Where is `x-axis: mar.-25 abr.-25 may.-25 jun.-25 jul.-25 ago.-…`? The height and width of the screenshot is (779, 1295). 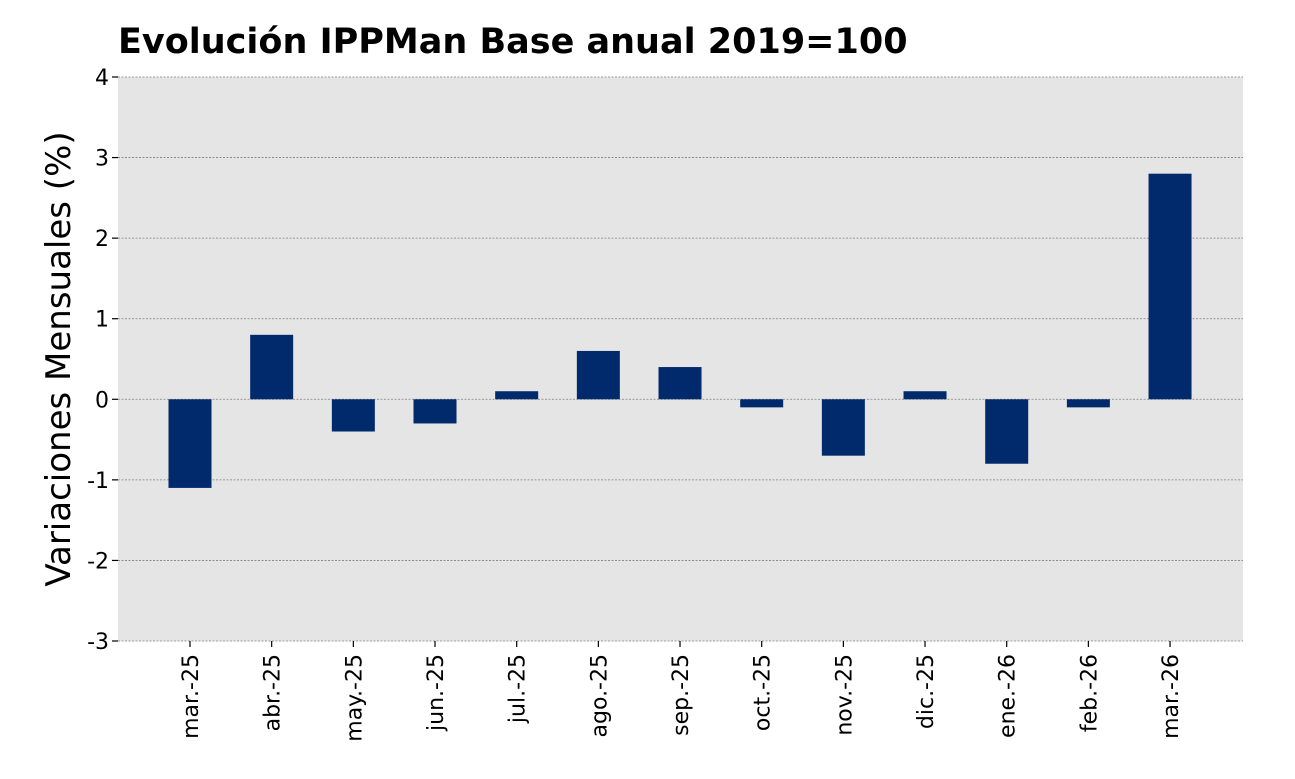
x-axis: mar.-25 abr.-25 may.-25 jun.-25 jul.-25 ago.-… is located at coordinates (681, 691).